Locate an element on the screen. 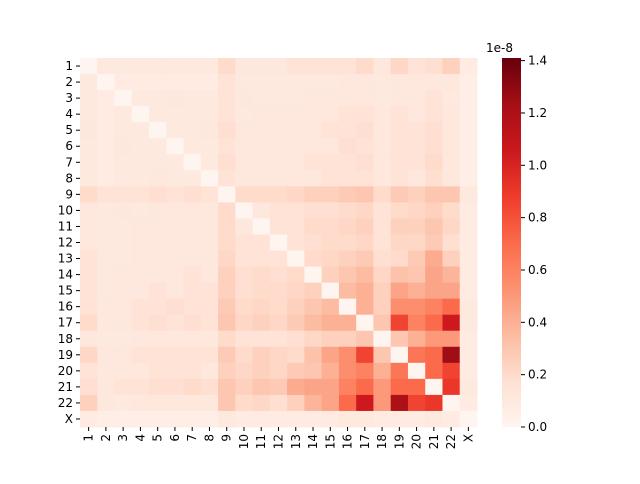 The height and width of the screenshot is (484, 640). colorbar-tick-label: 0.8 is located at coordinates (537, 218).